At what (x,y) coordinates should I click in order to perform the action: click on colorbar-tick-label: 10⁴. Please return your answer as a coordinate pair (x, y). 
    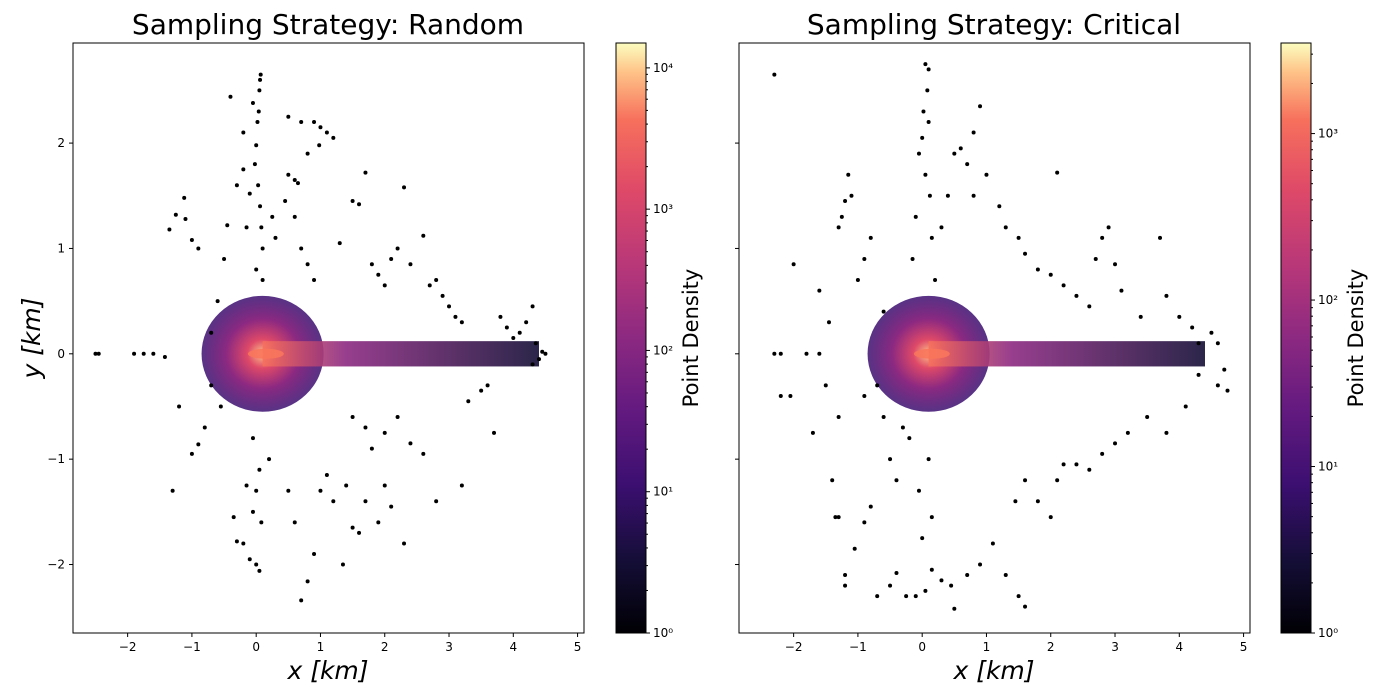
    Looking at the image, I should click on (663, 68).